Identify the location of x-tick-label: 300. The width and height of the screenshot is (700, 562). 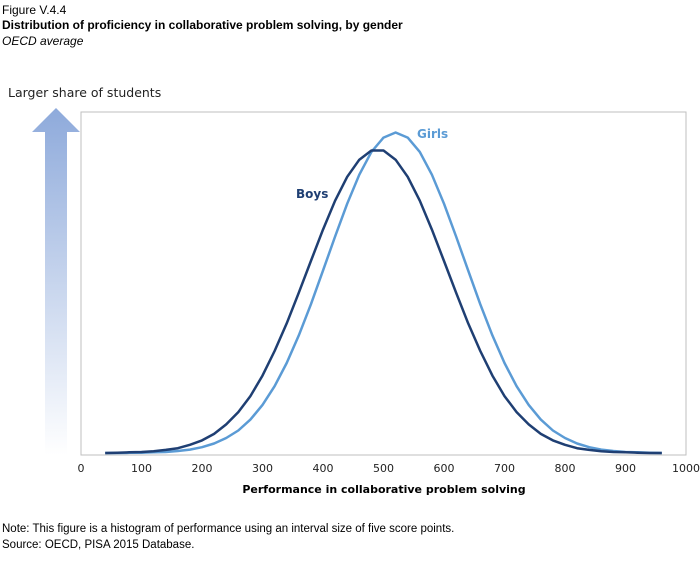
(262, 468).